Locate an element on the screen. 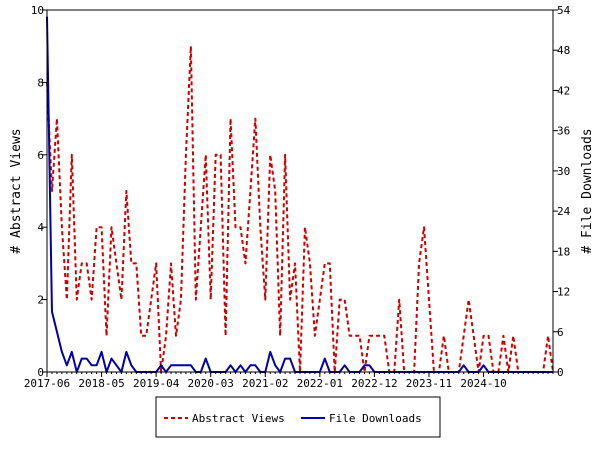 The width and height of the screenshot is (600, 450). y-right-tick-label: 30 is located at coordinates (563, 171).